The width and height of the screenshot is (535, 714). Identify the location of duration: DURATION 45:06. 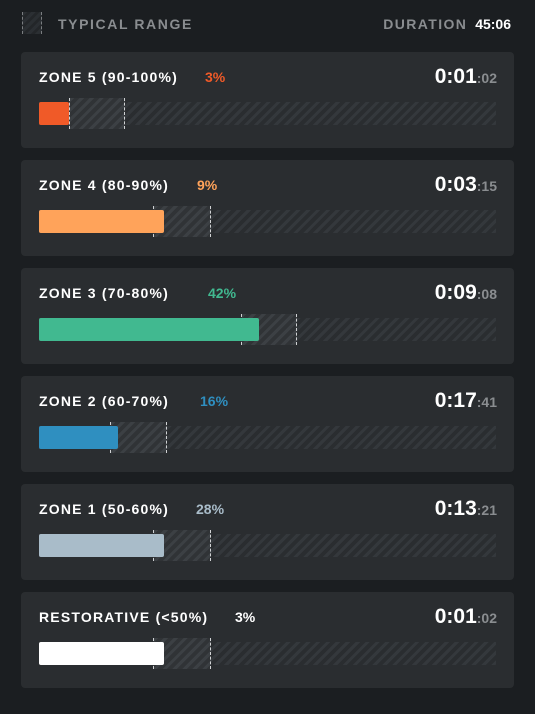
(447, 24).